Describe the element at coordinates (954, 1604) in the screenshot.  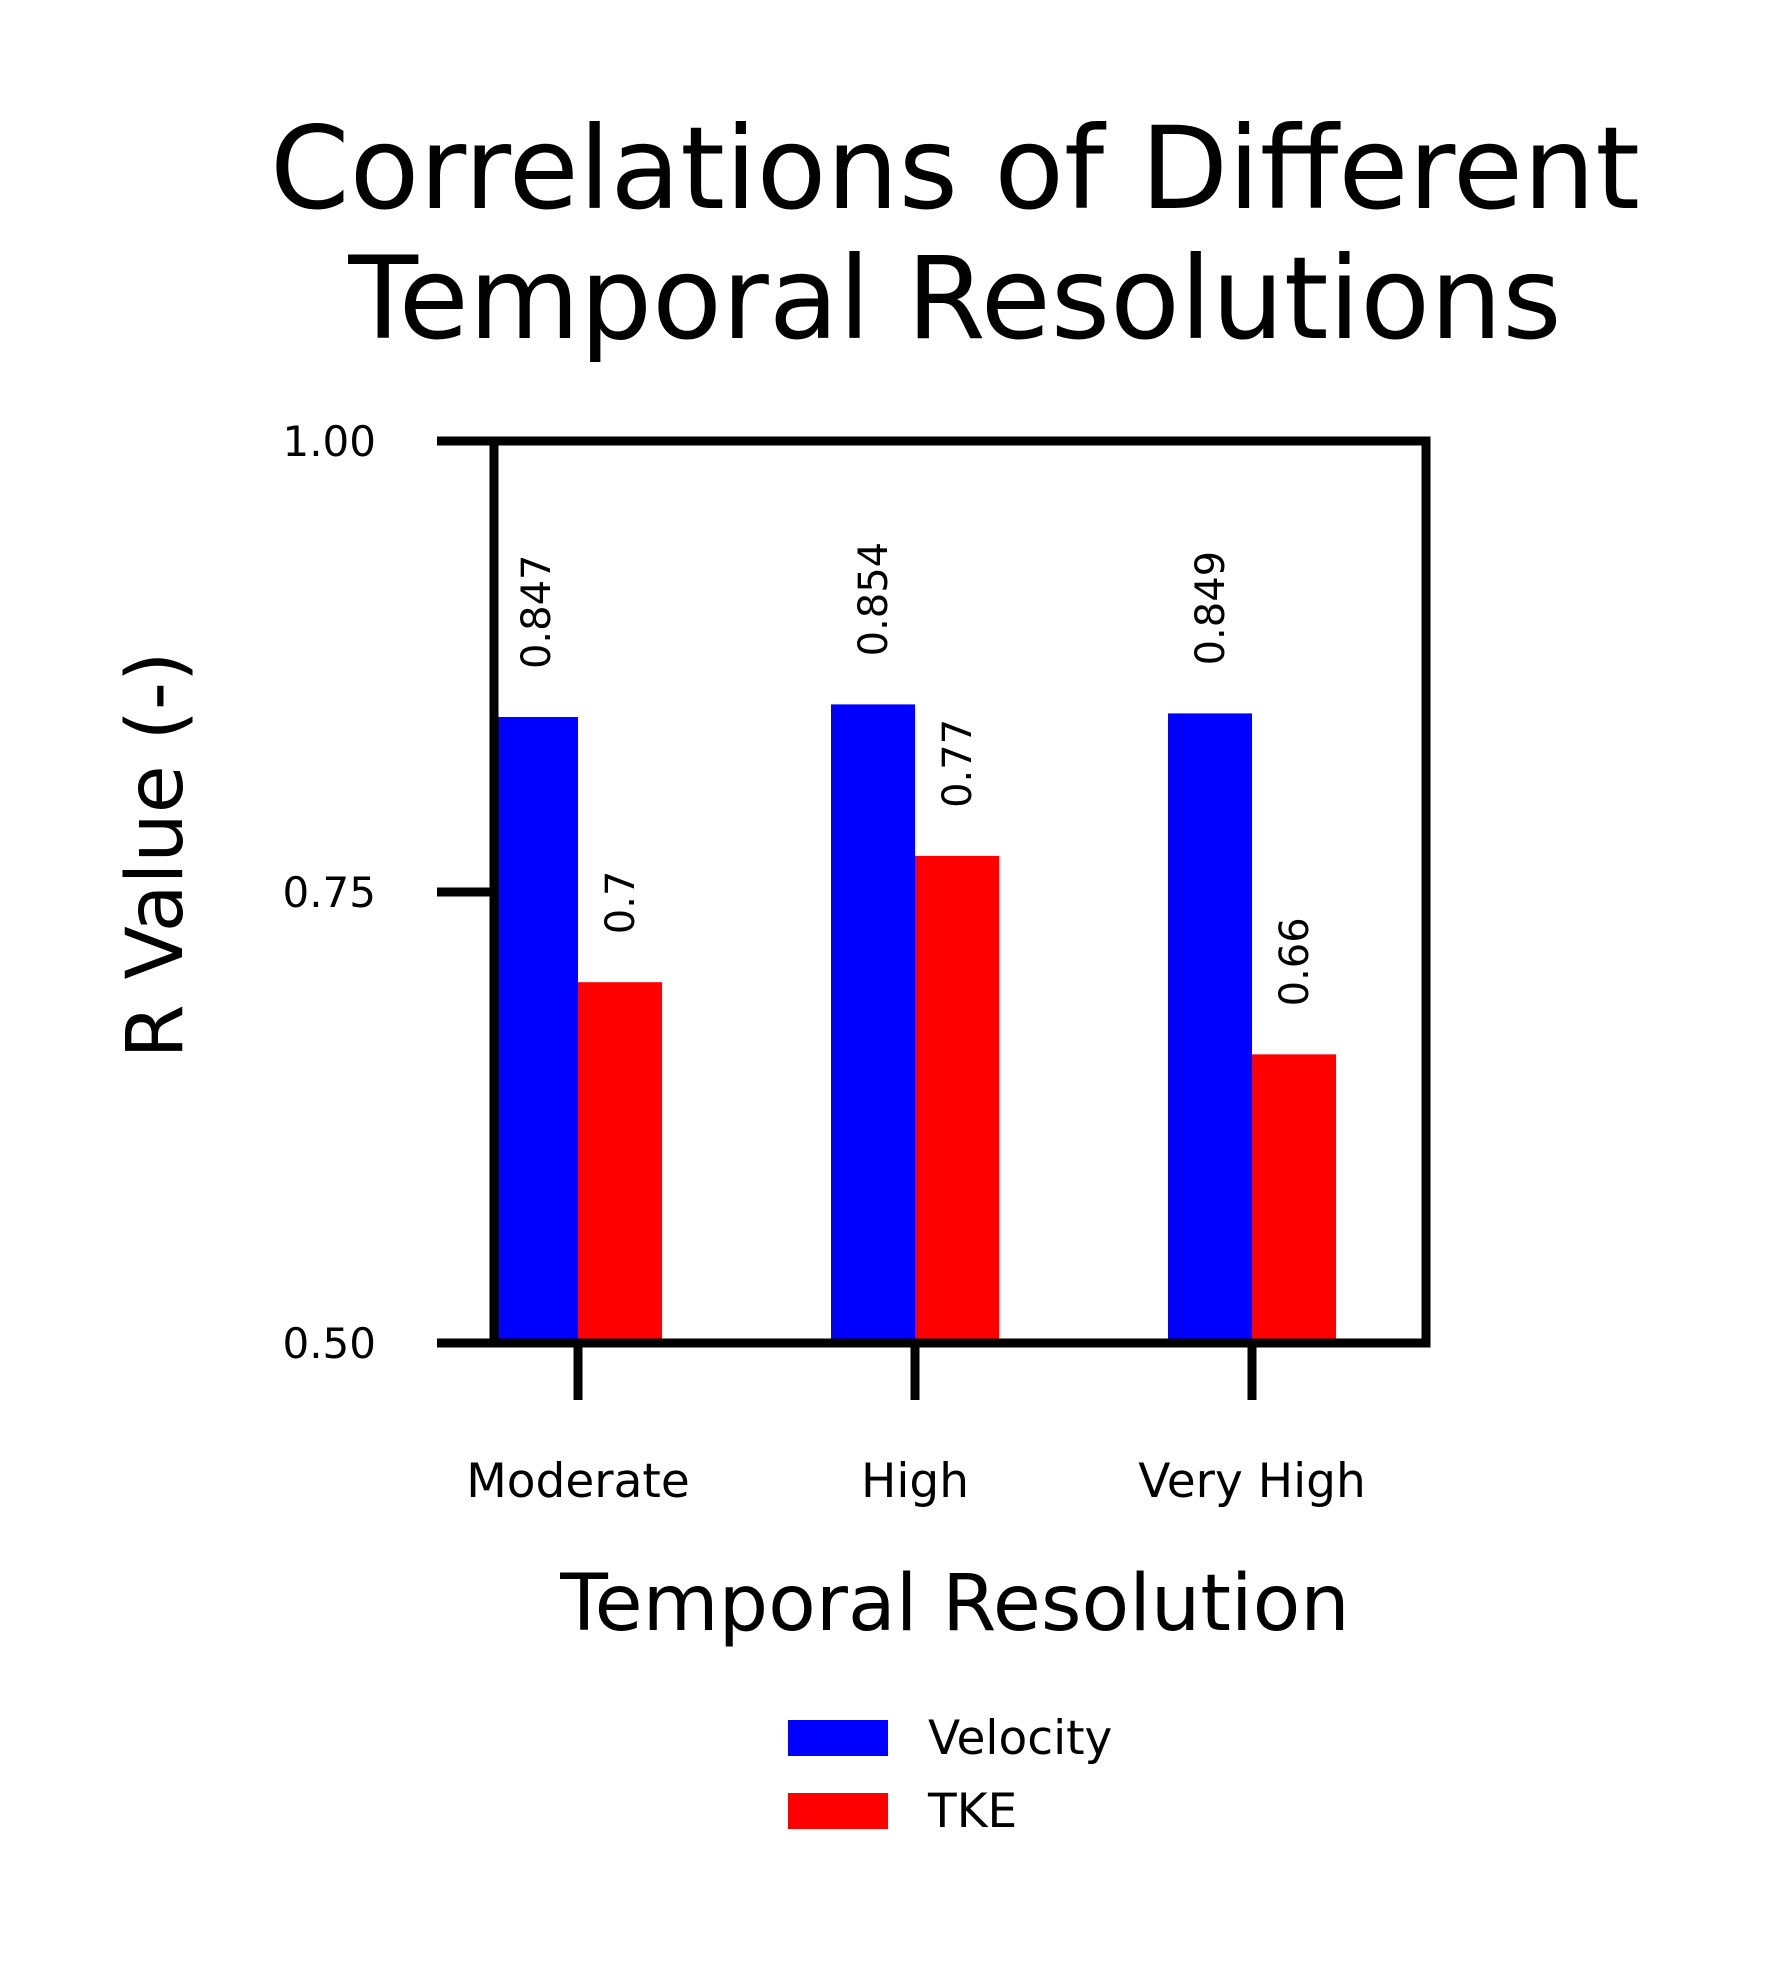
I see `x-axis-label: Temporal Resolution` at that location.